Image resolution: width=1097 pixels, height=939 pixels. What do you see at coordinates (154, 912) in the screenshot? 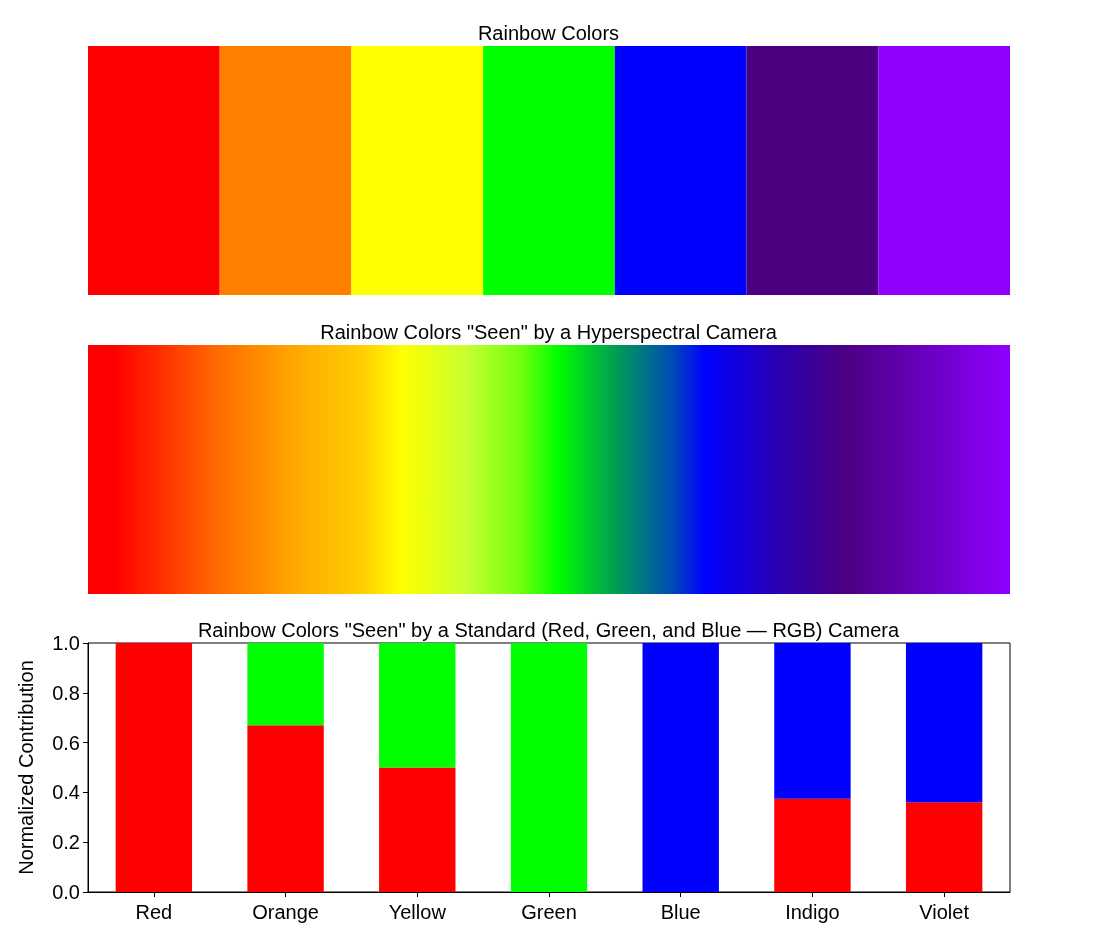
I see `x-tick-label: Red` at bounding box center [154, 912].